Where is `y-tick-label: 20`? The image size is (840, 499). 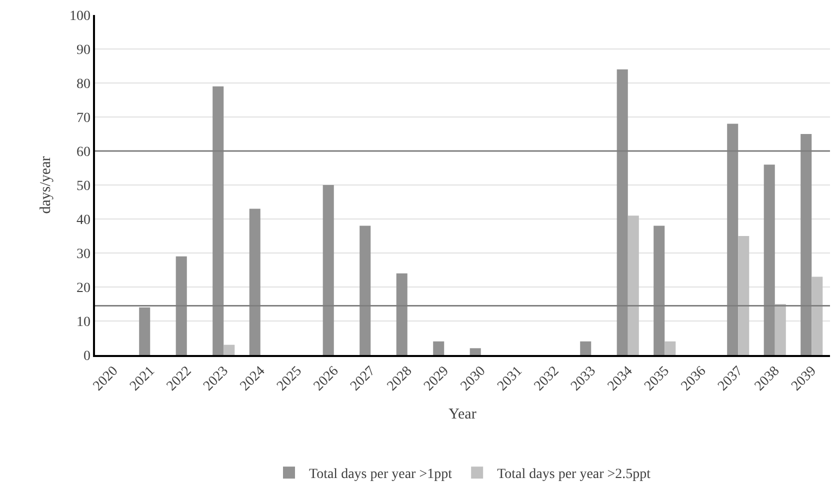
y-tick-label: 20 is located at coordinates (83, 288).